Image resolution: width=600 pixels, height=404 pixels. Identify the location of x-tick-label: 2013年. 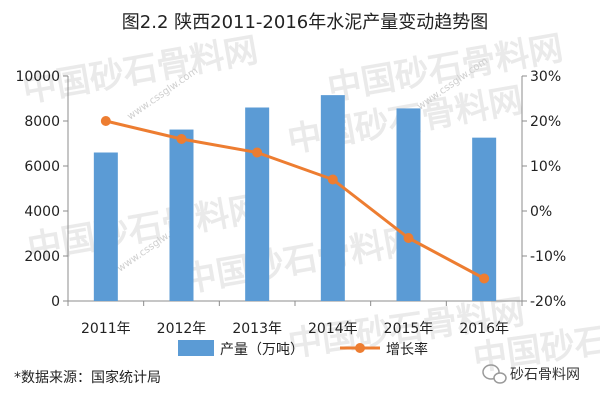
(257, 329).